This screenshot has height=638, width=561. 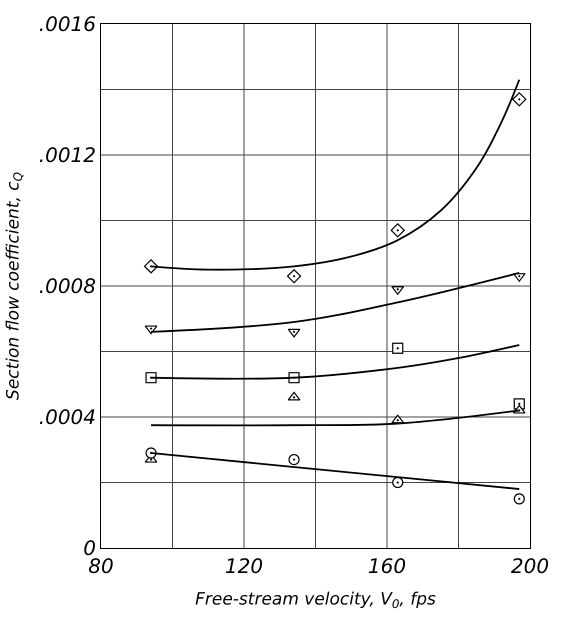 What do you see at coordinates (67, 286) in the screenshot?
I see `y-tick-label: .0008` at bounding box center [67, 286].